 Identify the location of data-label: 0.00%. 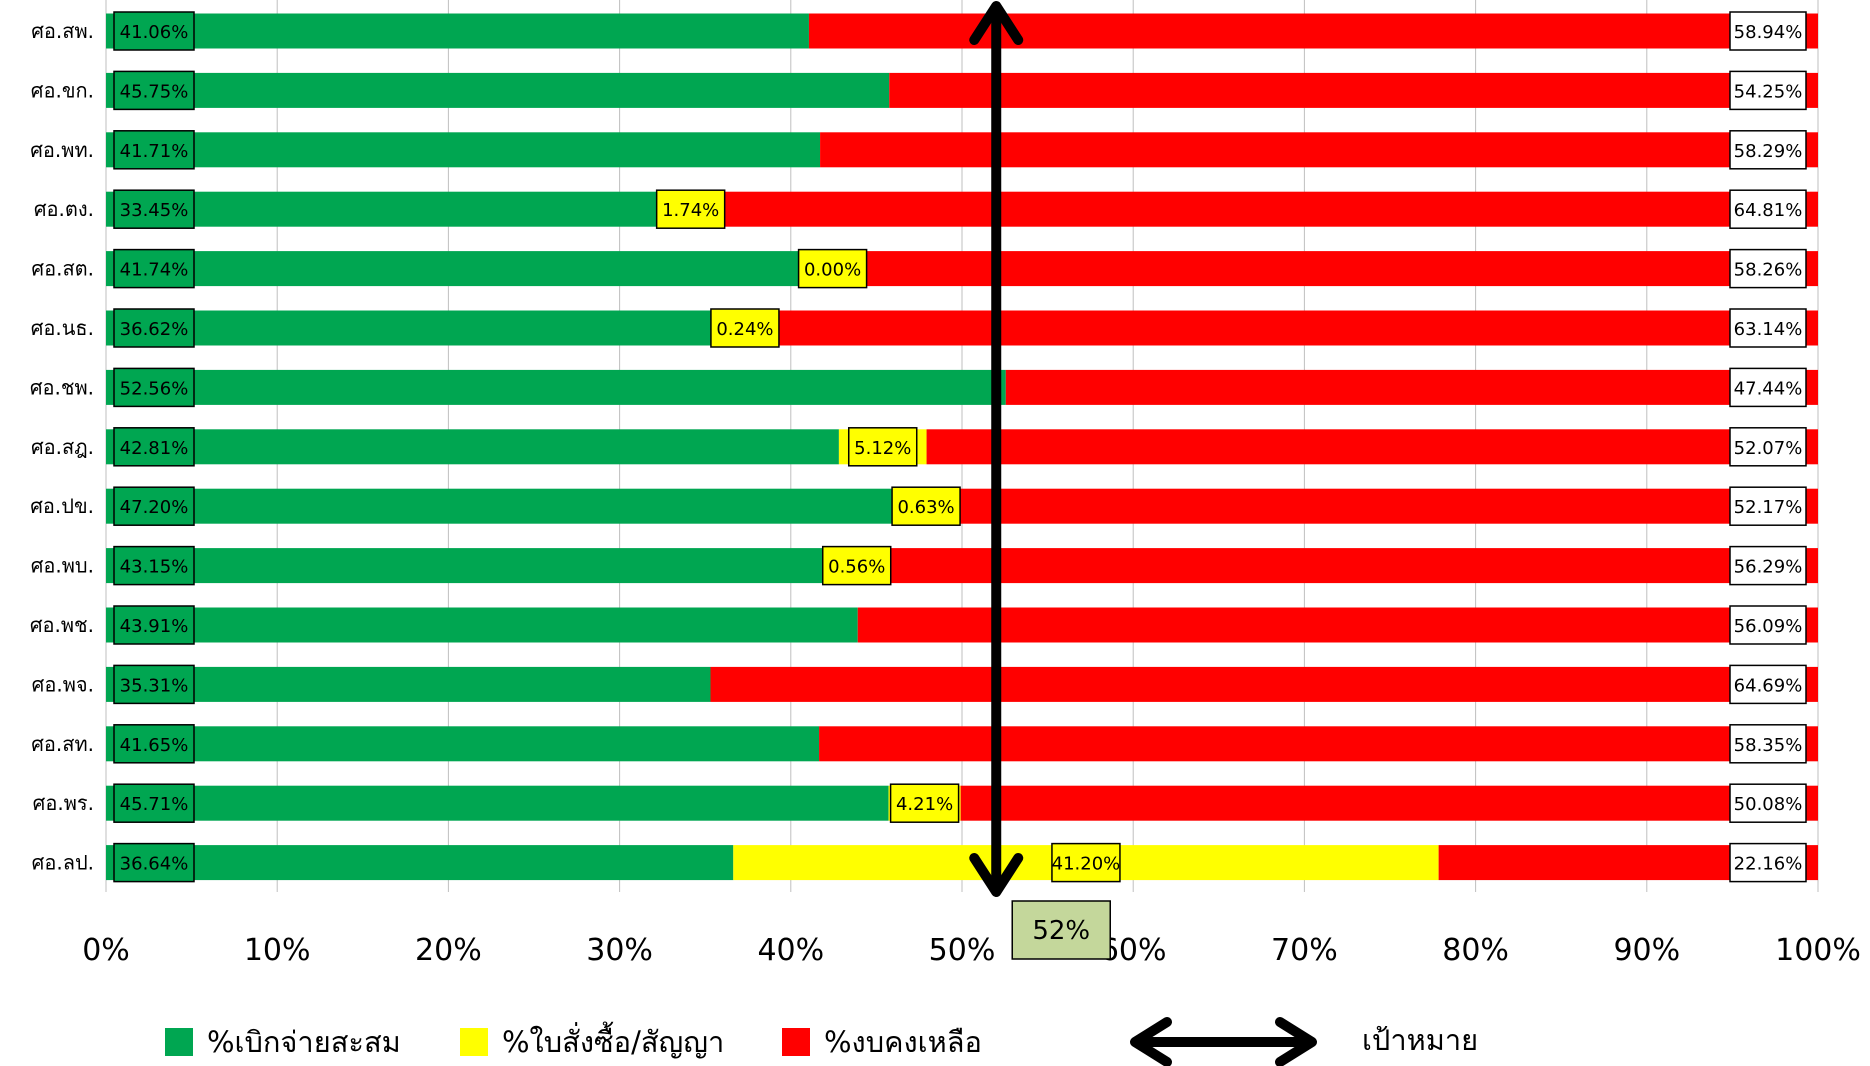
(832, 270).